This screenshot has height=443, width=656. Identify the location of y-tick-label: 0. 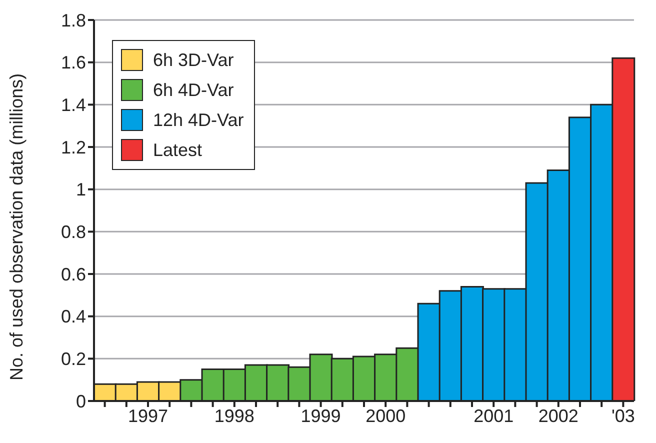
(81, 401).